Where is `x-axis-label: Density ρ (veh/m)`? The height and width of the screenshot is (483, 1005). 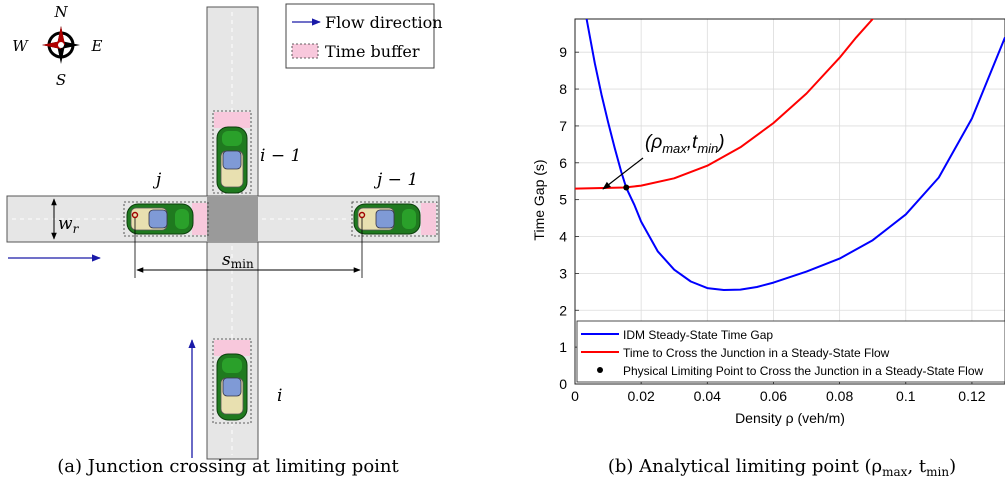
x-axis-label: Density ρ (veh/m) is located at coordinates (790, 418).